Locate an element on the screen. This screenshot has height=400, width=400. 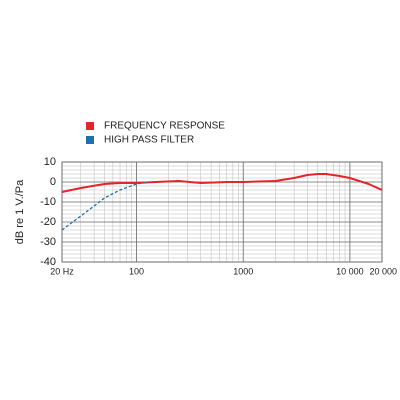
x-tick-label: 20 Hz is located at coordinates (62, 271).